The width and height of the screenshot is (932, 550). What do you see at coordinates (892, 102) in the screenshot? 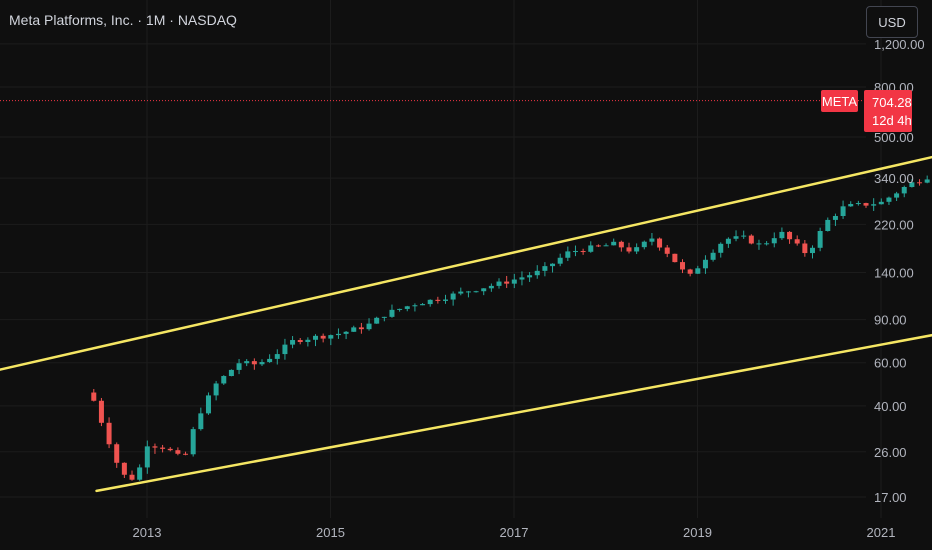
I see `price-tag-price: 704.28` at bounding box center [892, 102].